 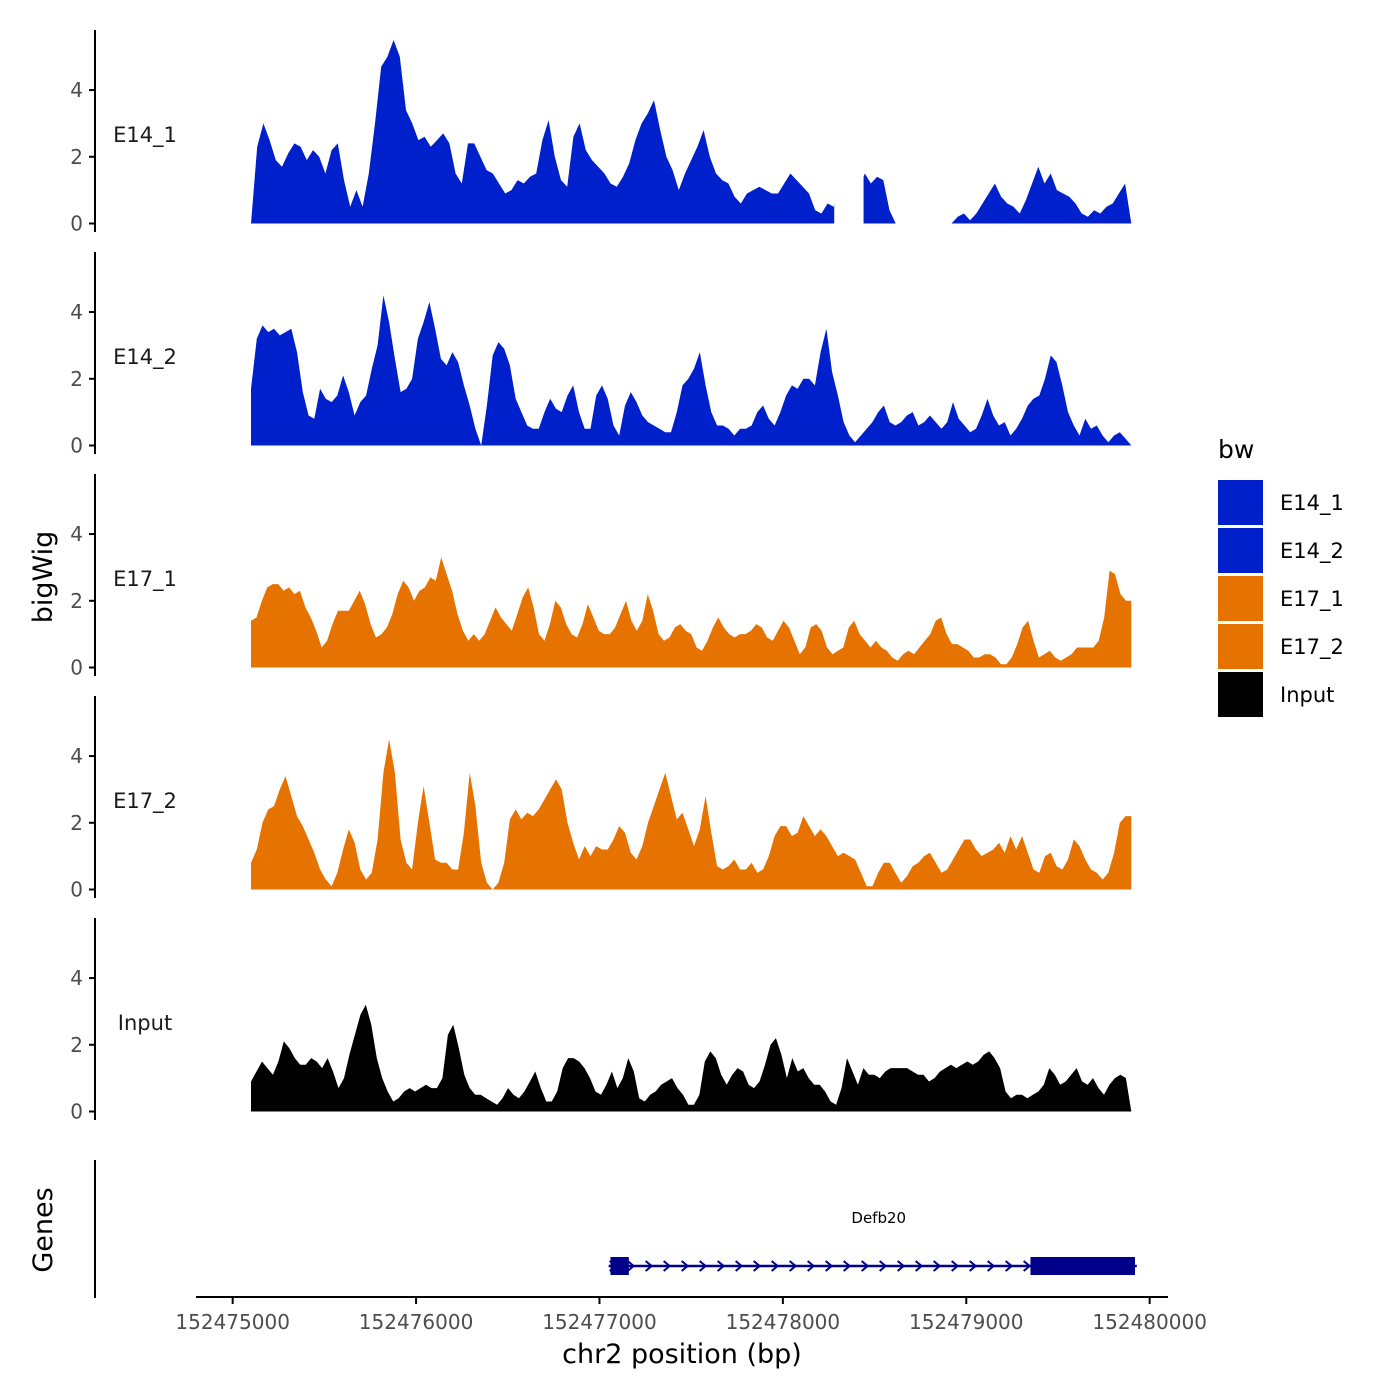 I want to click on track-panel-E17_1: 0 2 4 E17_1, so click(x=601, y=577).